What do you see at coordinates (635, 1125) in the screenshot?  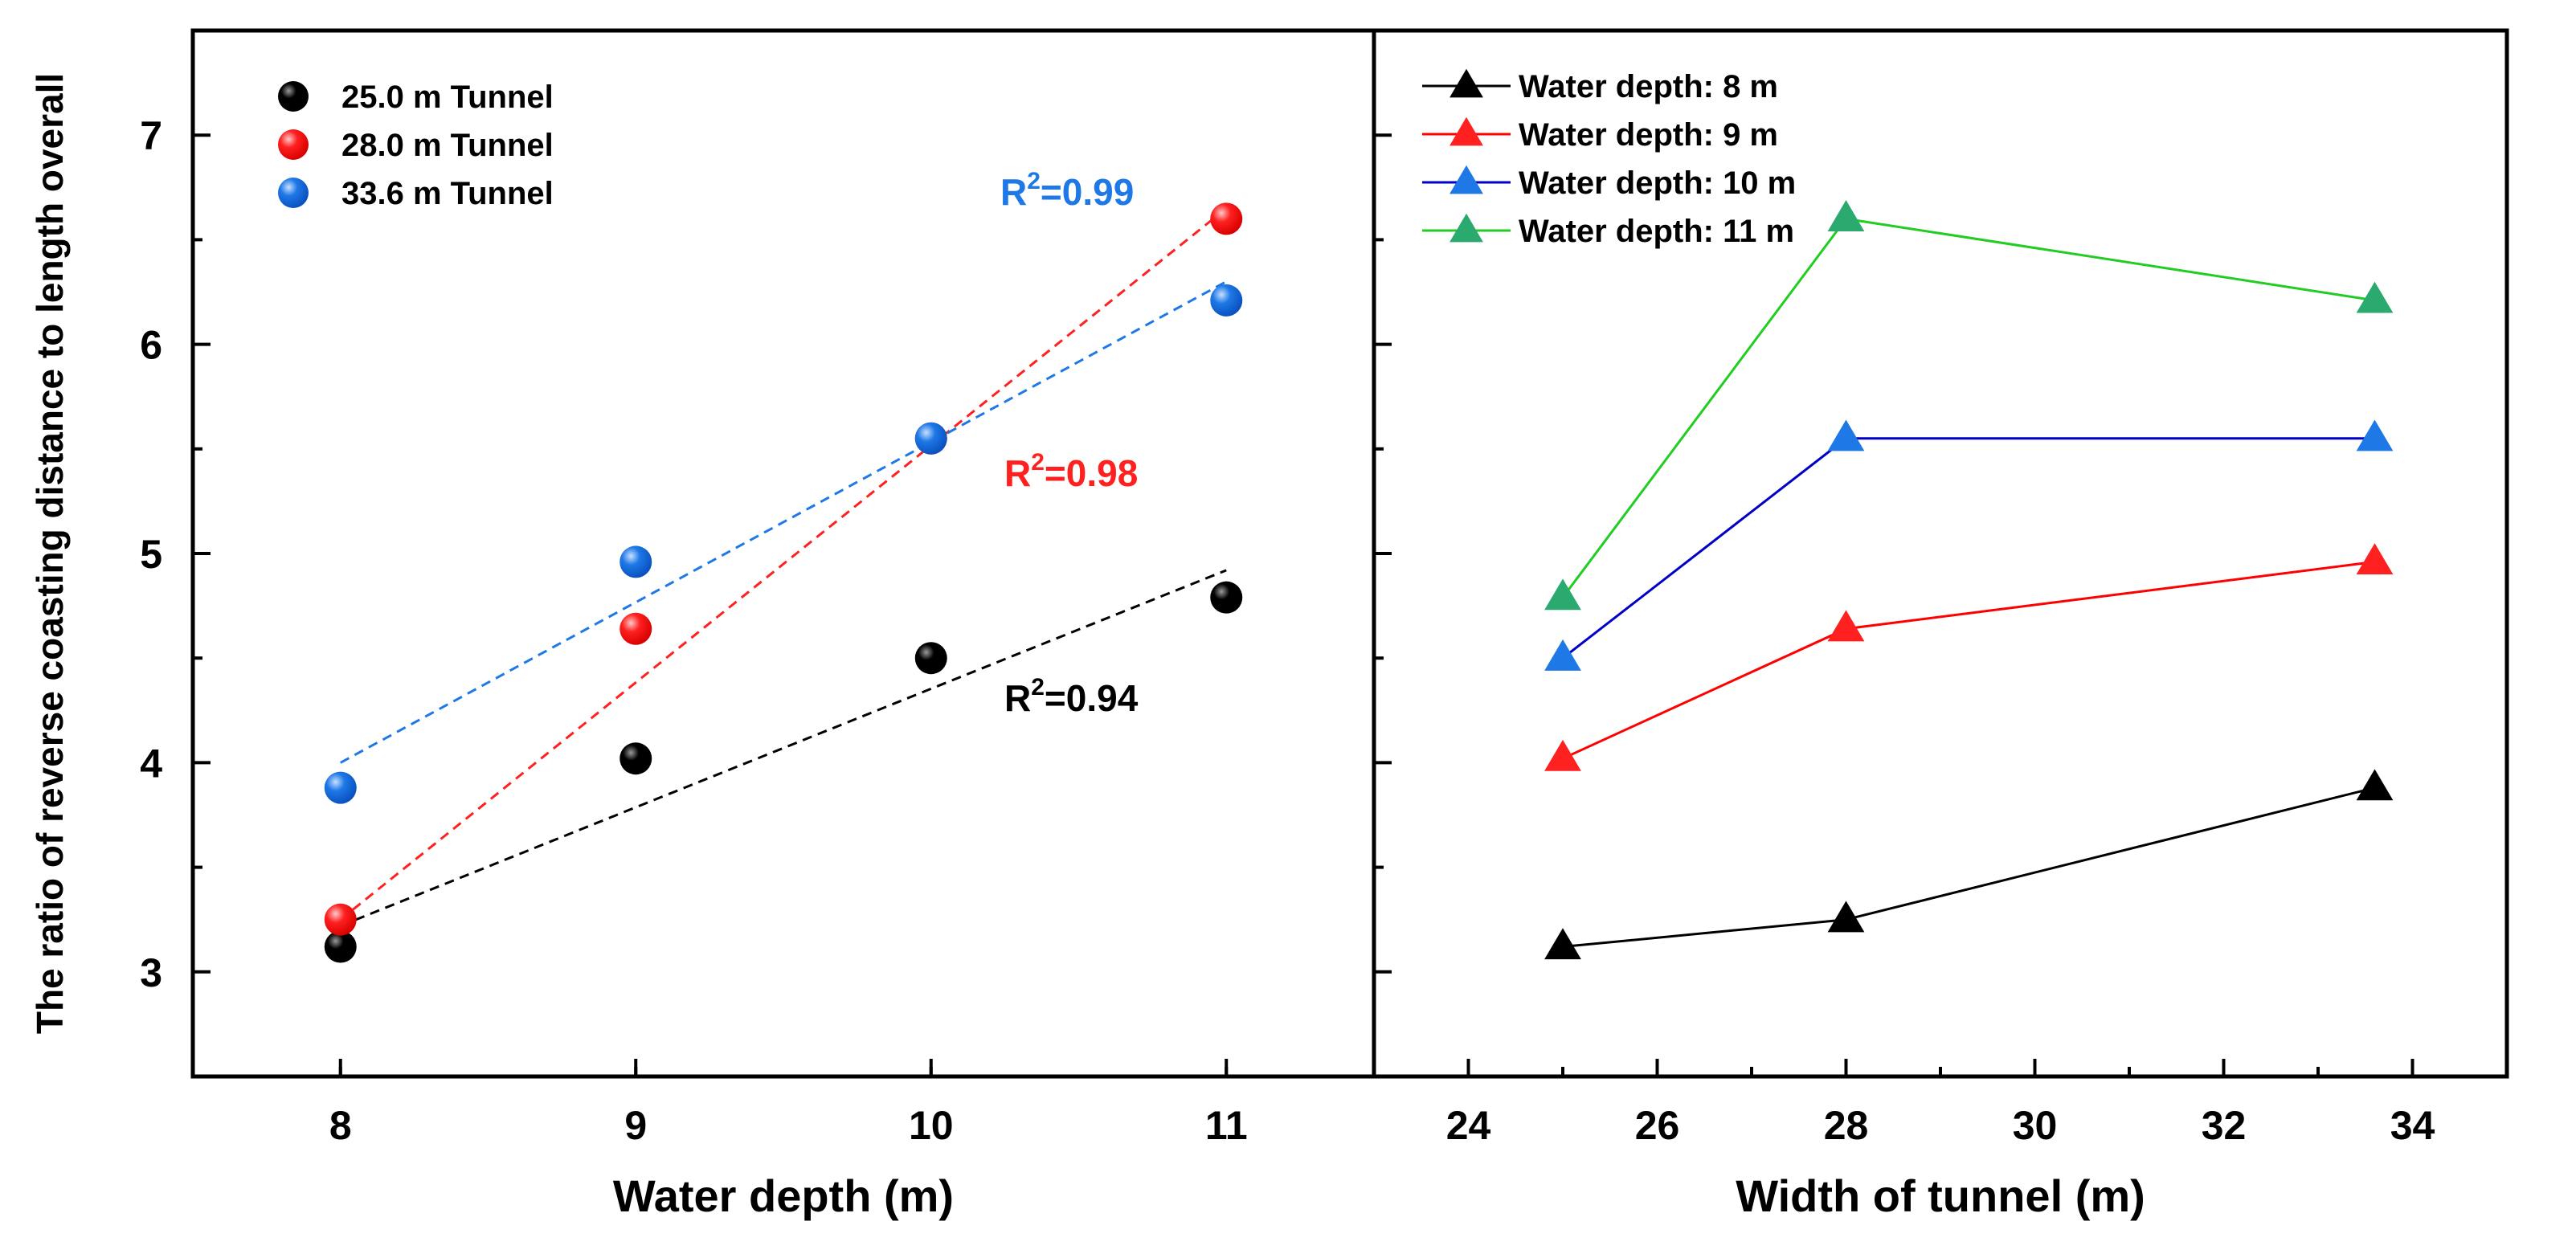 I see `x-tick-label: 9` at bounding box center [635, 1125].